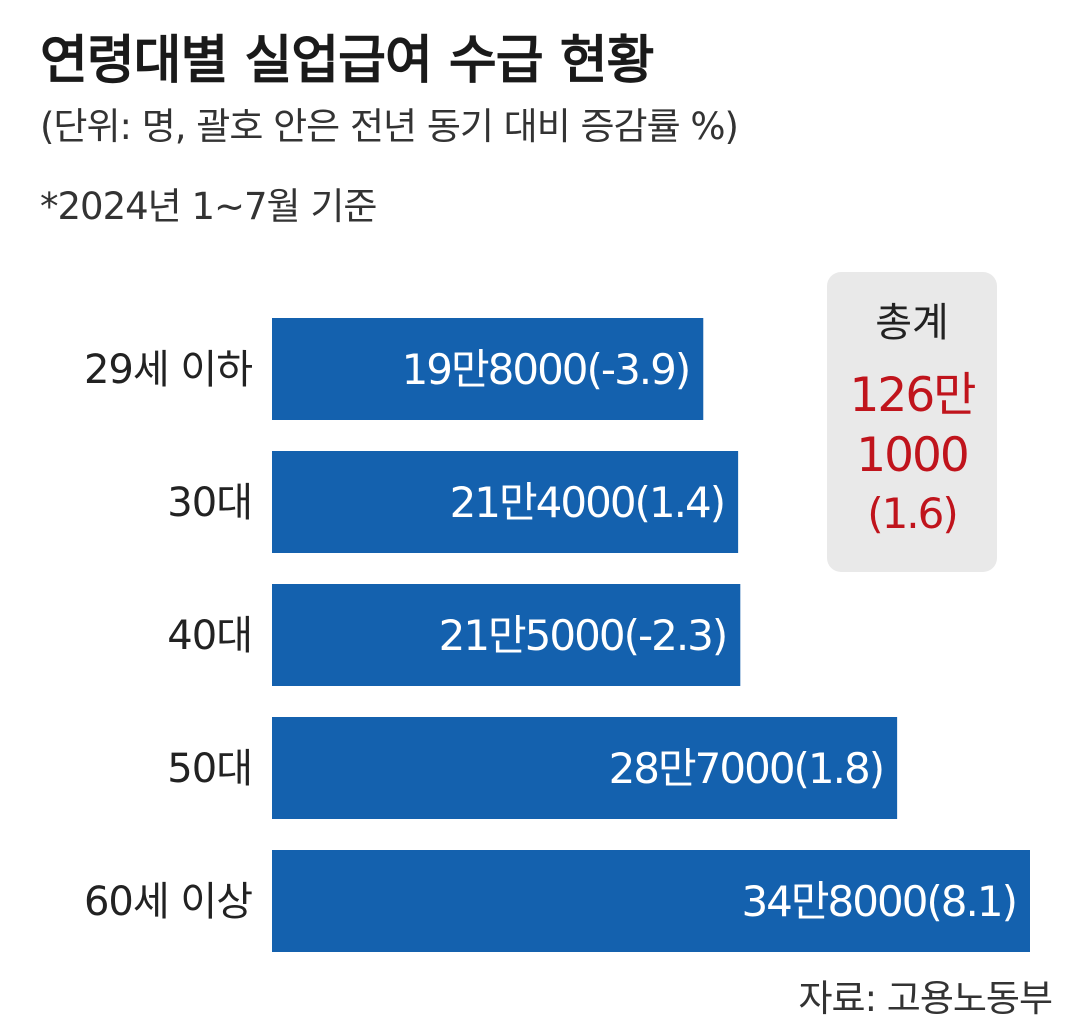 The width and height of the screenshot is (1078, 1034). Describe the element at coordinates (587, 502) in the screenshot. I see `value-label-1: 21만4000(1.4)` at that location.